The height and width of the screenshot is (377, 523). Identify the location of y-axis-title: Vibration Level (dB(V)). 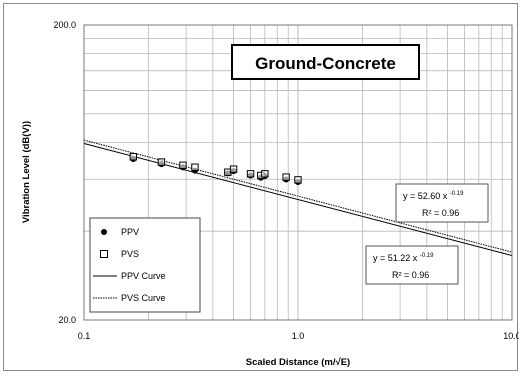
(26, 172).